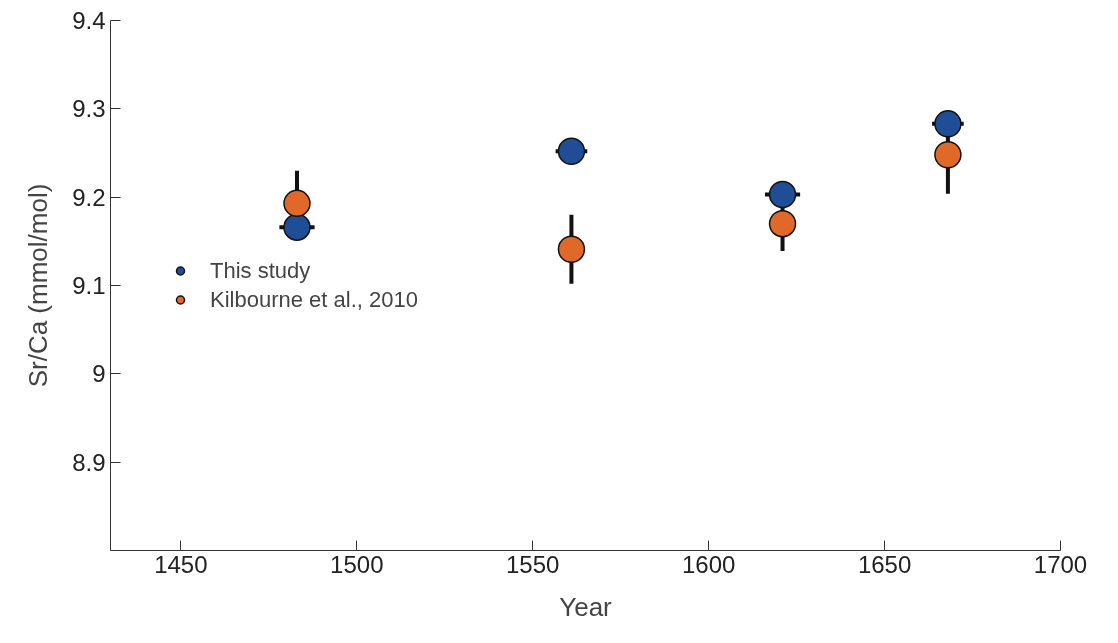 The height and width of the screenshot is (643, 1118). I want to click on x-tick-label: 1700, so click(1060, 564).